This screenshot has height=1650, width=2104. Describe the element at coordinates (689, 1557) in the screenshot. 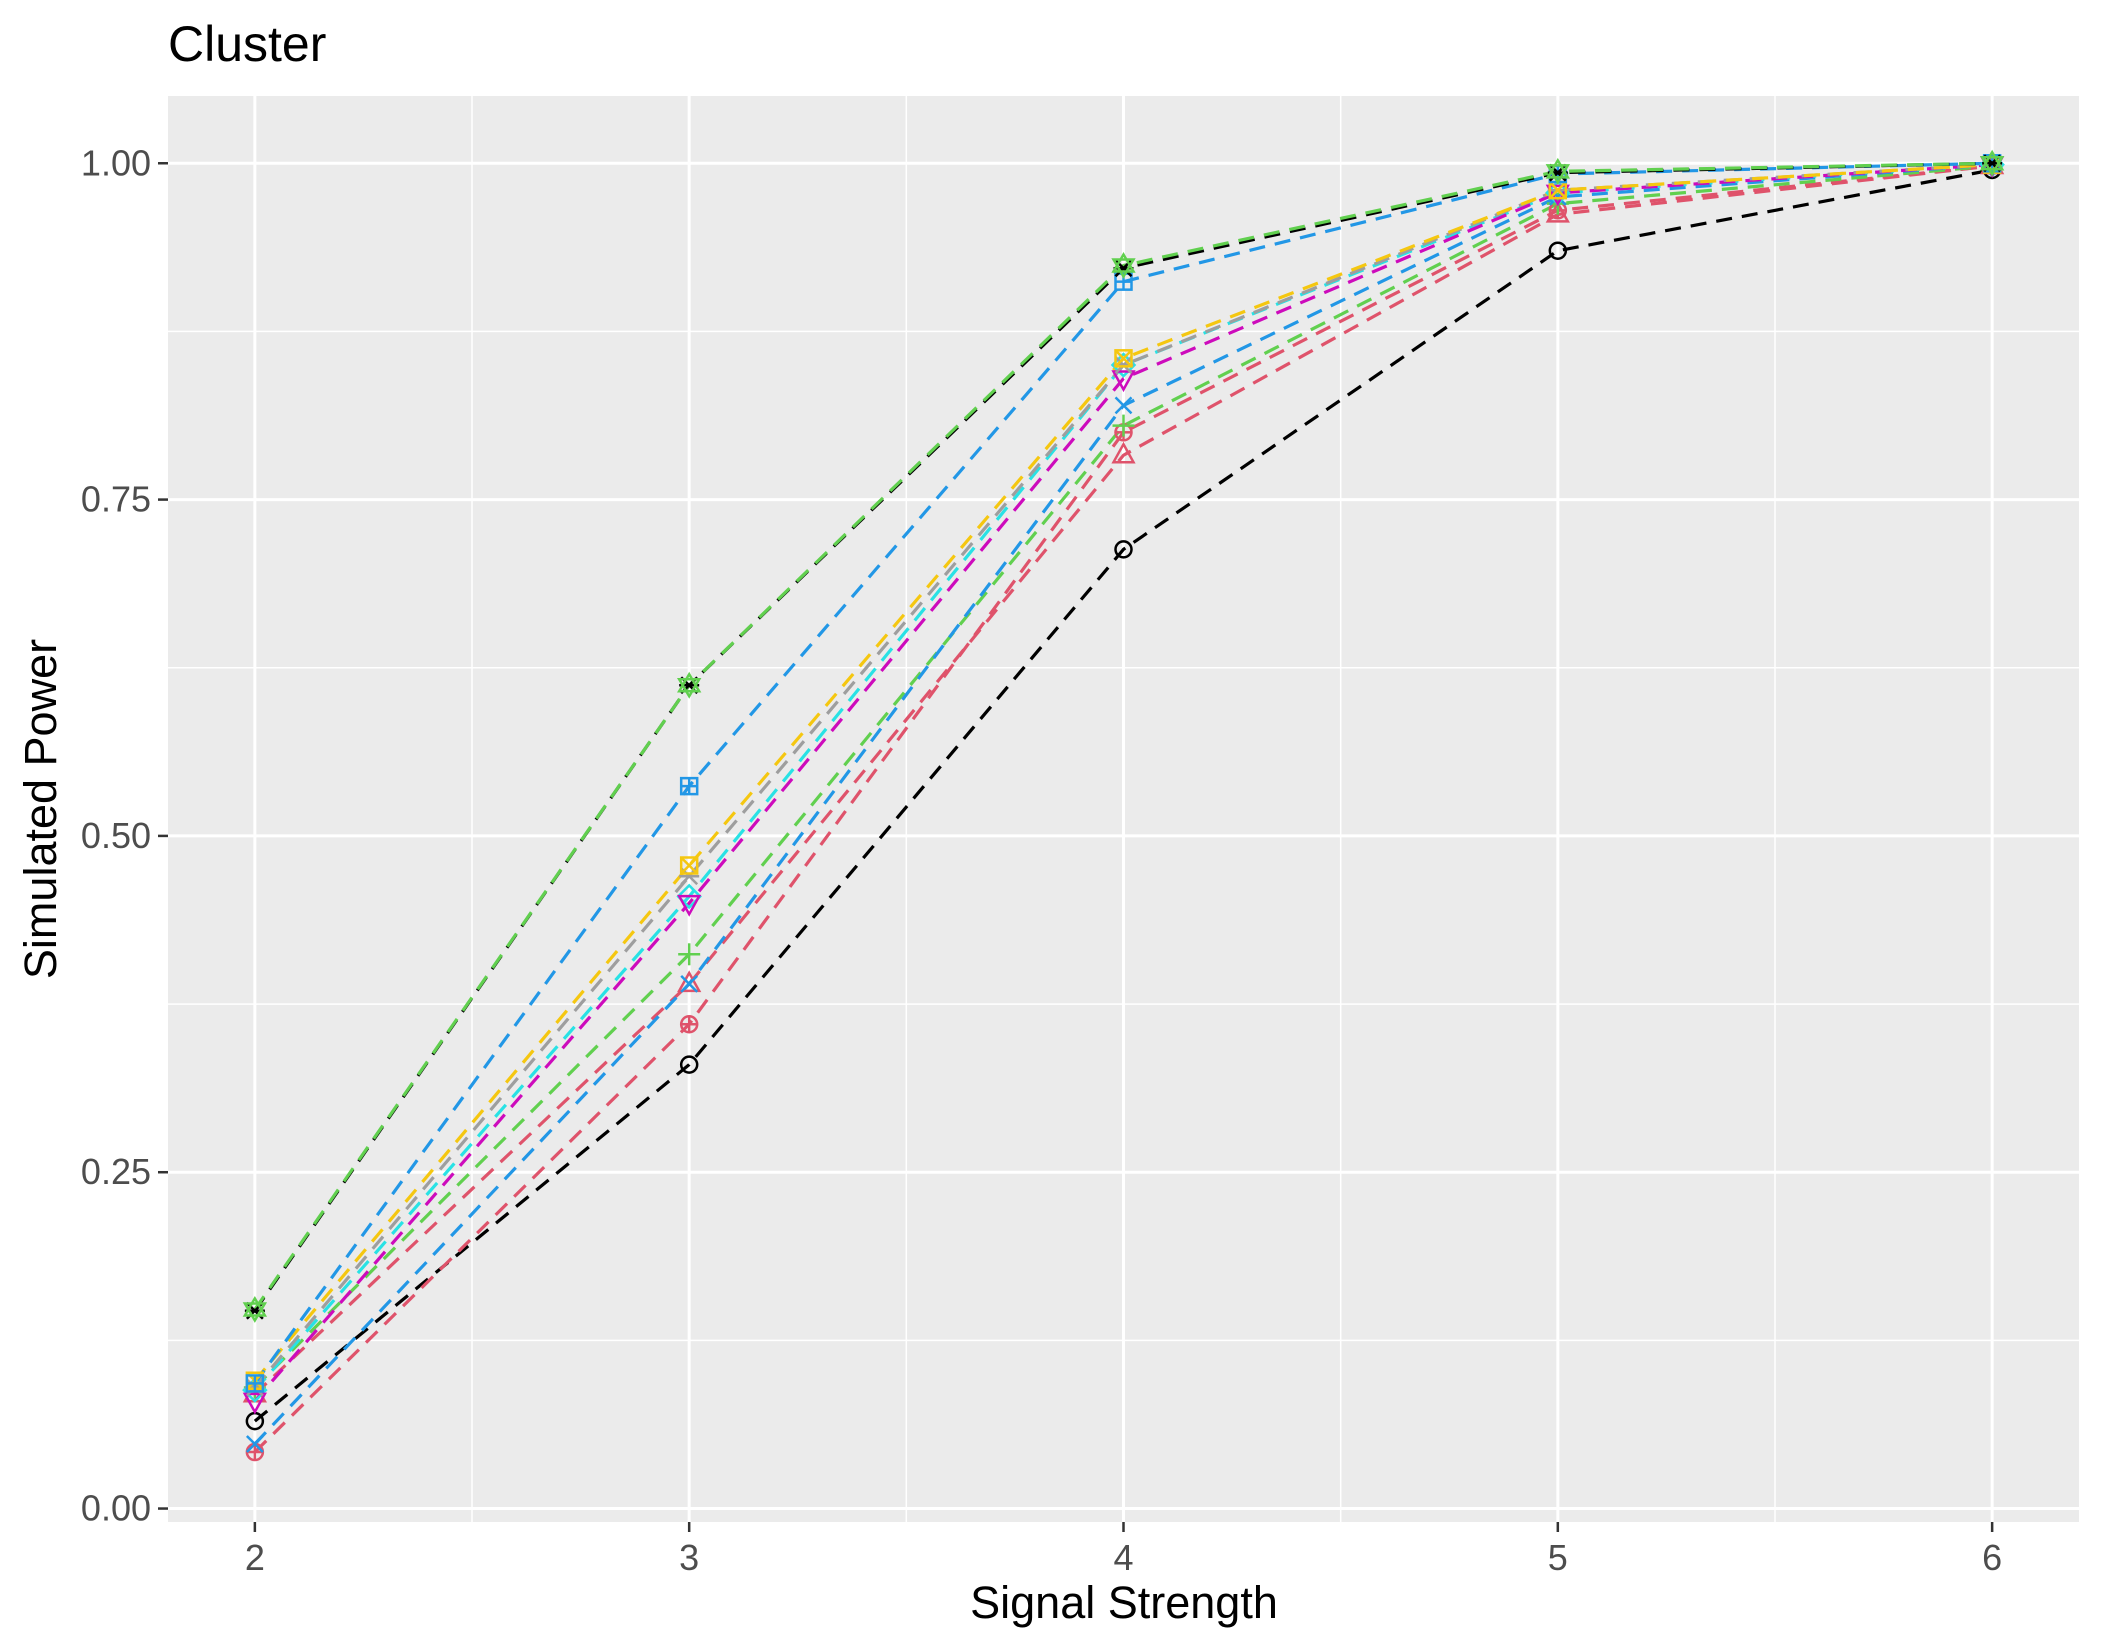

I see `x-tick-label: 3` at that location.